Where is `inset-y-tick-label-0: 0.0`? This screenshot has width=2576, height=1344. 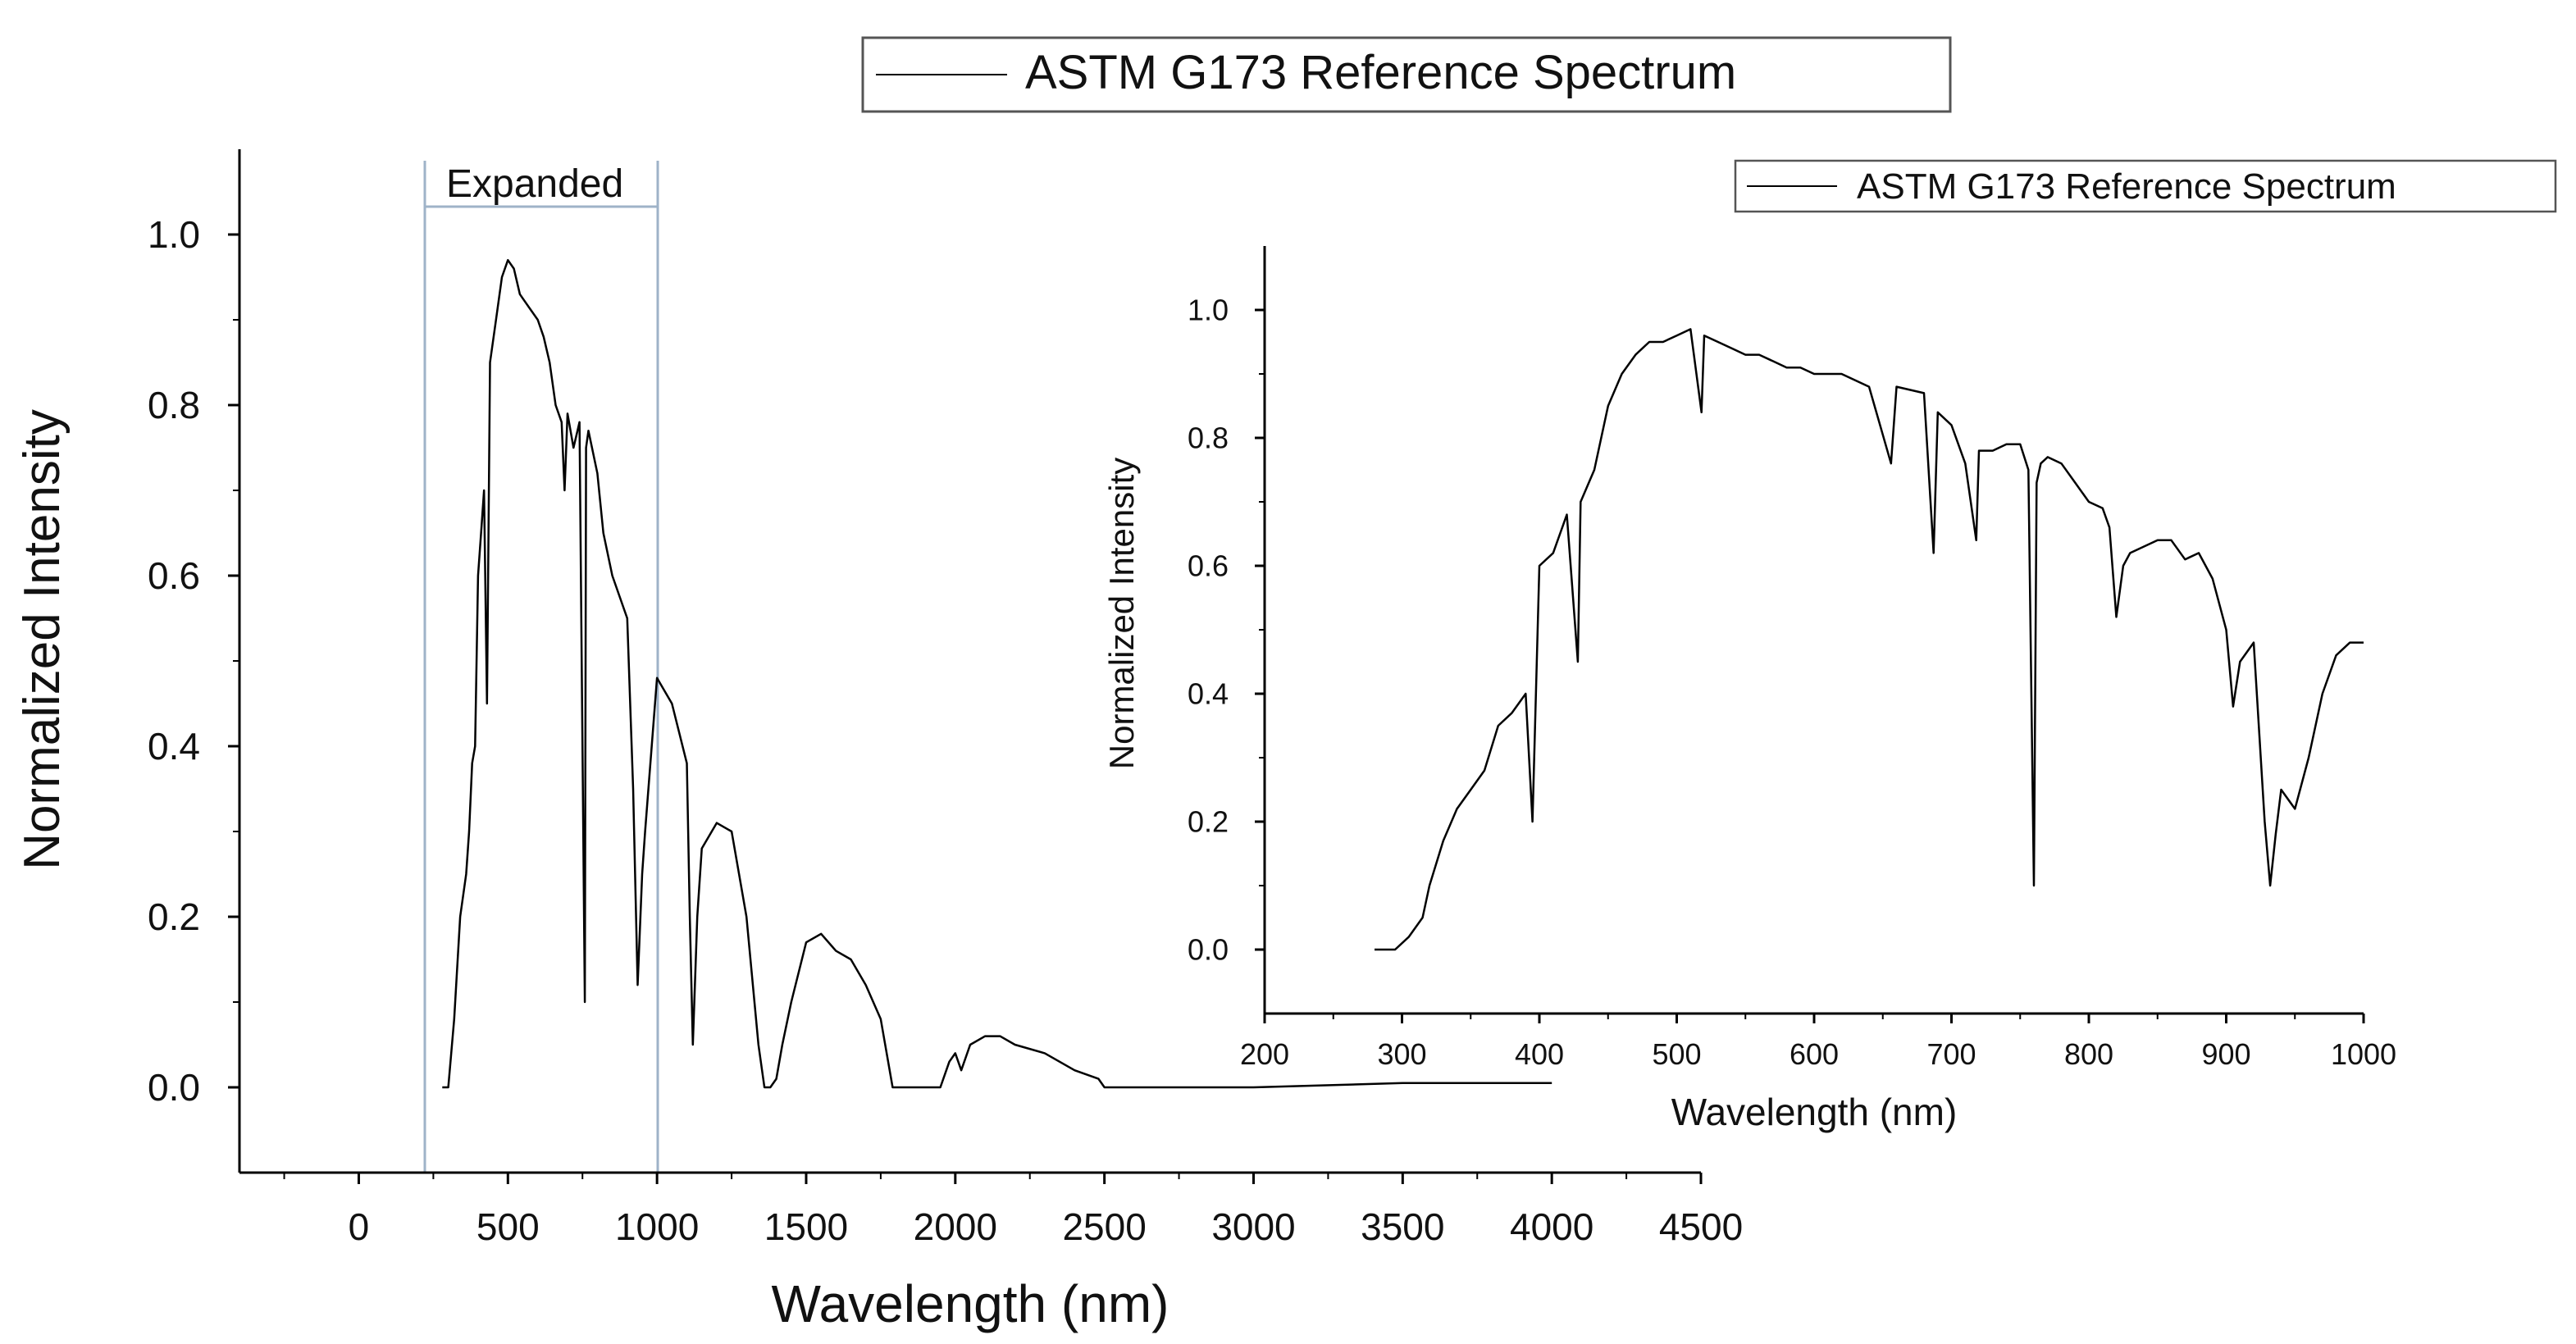
inset-y-tick-label-0: 0.0 is located at coordinates (1208, 950).